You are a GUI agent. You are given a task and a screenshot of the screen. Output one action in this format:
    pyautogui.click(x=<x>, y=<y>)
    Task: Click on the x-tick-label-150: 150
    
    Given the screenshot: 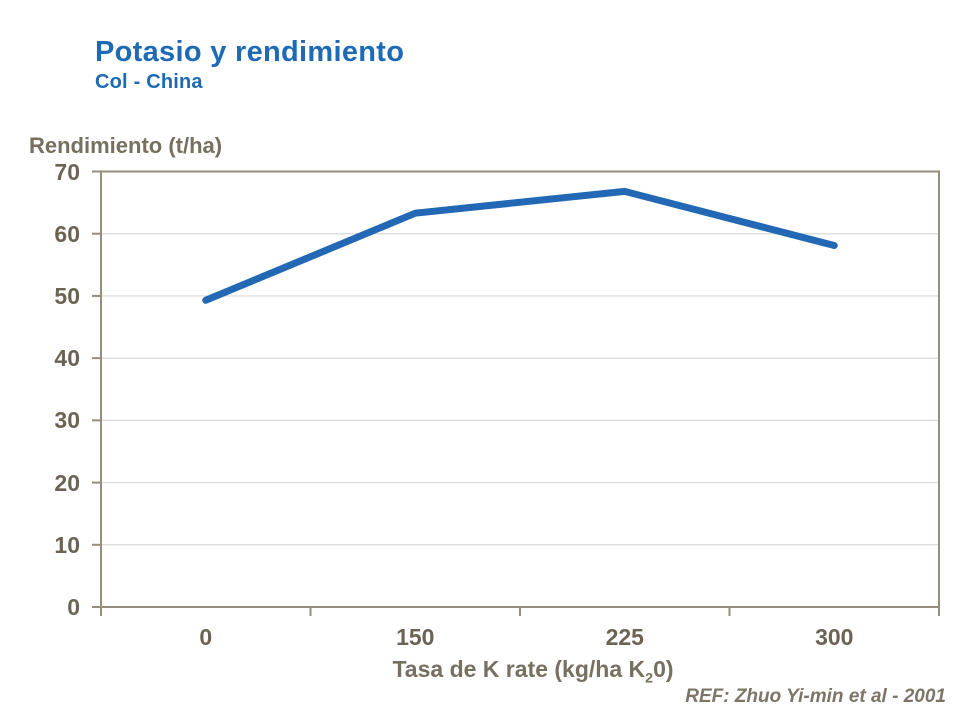 What is the action you would take?
    pyautogui.click(x=415, y=637)
    